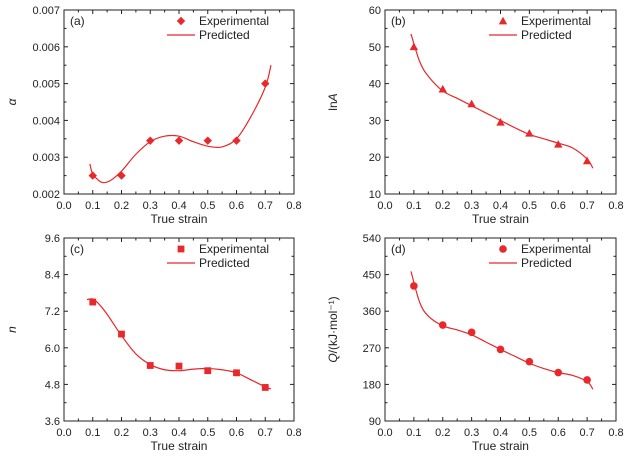 The height and width of the screenshot is (463, 636). Describe the element at coordinates (372, 276) in the screenshot. I see `y-tick-label: 450` at that location.